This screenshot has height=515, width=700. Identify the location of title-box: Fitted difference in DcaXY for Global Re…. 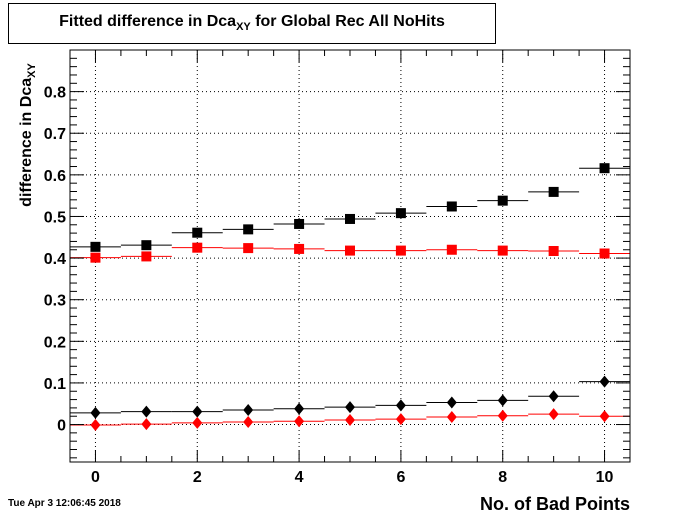
(252, 23).